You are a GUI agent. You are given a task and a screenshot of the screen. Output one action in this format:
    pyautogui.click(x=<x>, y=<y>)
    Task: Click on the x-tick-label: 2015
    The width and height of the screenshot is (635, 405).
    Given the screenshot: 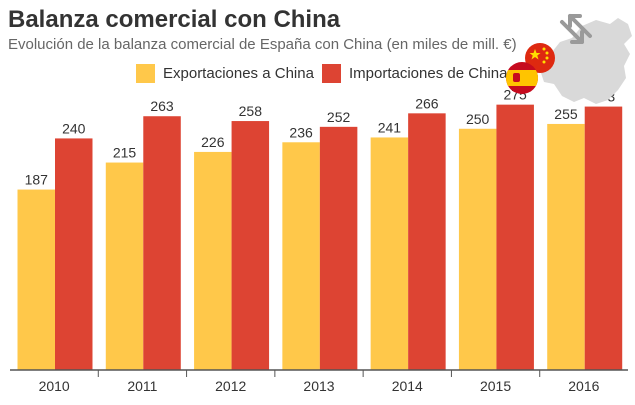 What is the action you would take?
    pyautogui.click(x=495, y=386)
    